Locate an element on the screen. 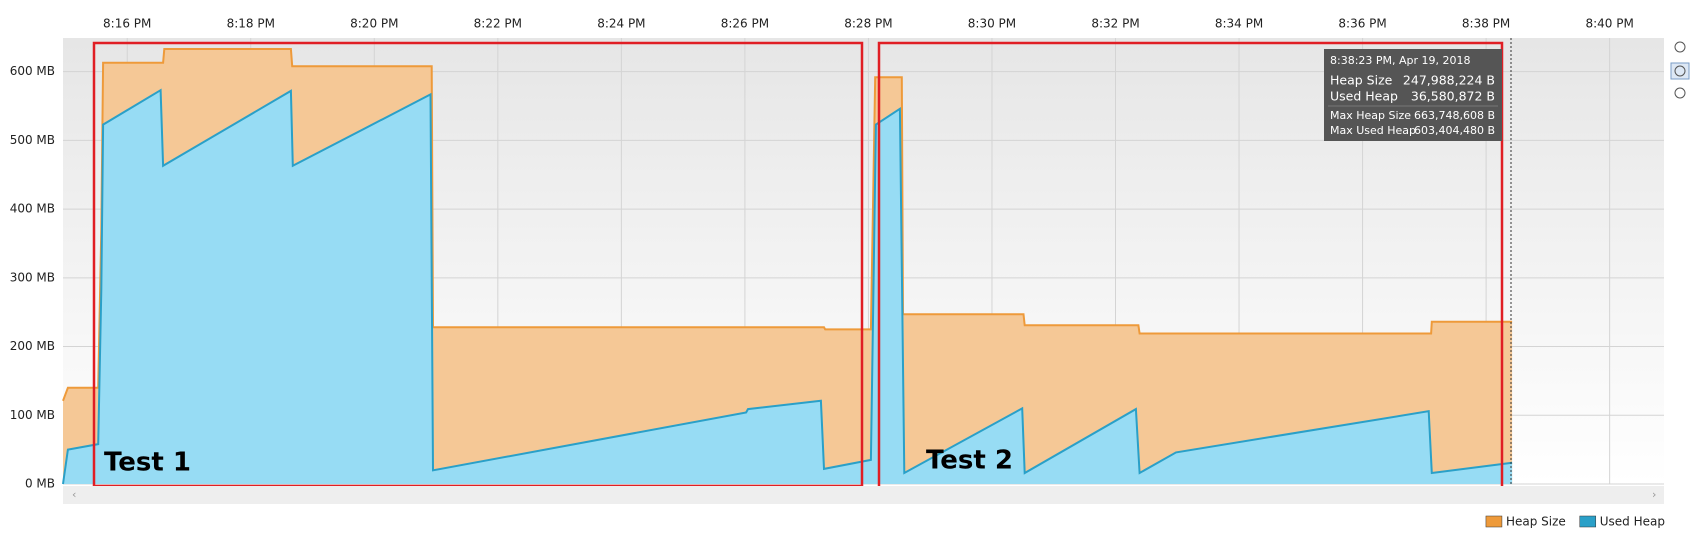 Image resolution: width=1697 pixels, height=538 pixels. tooltip-value: 663,748,608 B is located at coordinates (1454, 115).